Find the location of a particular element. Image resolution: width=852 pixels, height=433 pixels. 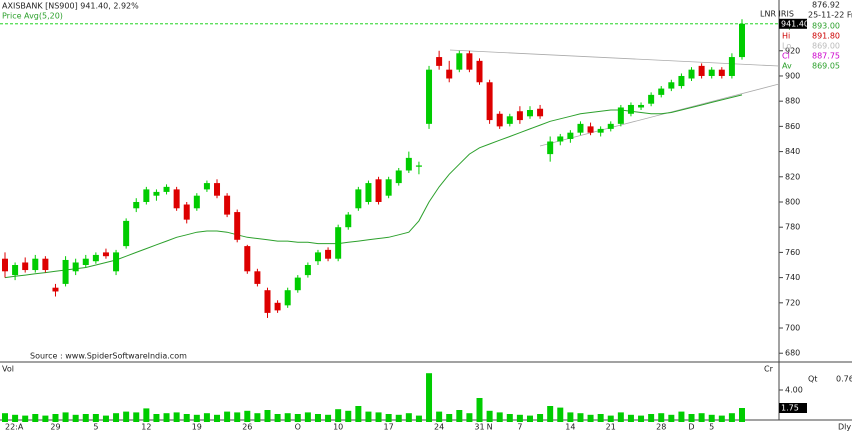

volume-marker-label: 1.75 is located at coordinates (790, 408).